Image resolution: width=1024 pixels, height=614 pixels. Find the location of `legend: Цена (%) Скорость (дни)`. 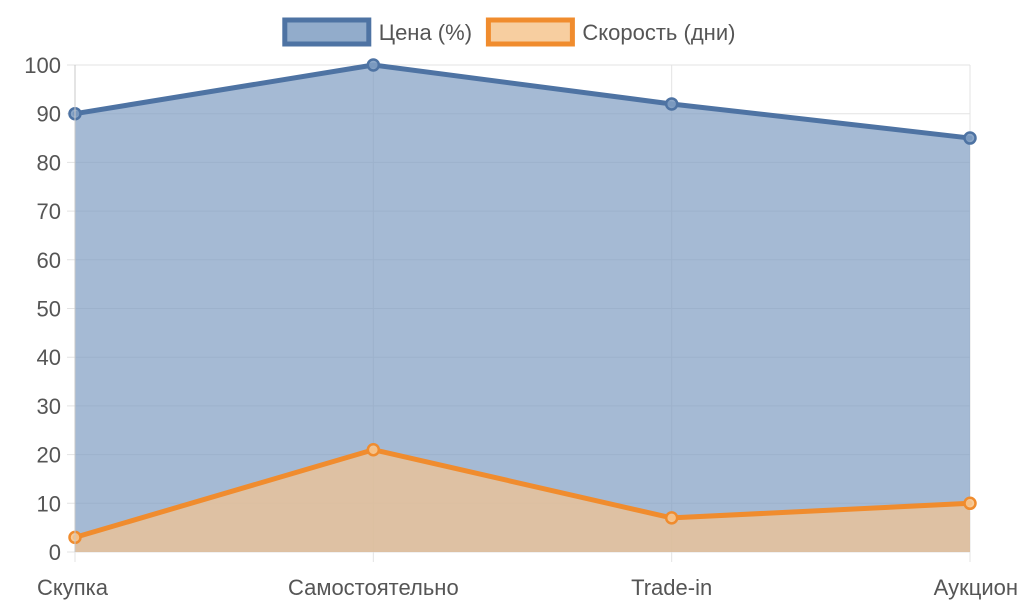

legend: Цена (%) Скорость (дни) is located at coordinates (508, 32).